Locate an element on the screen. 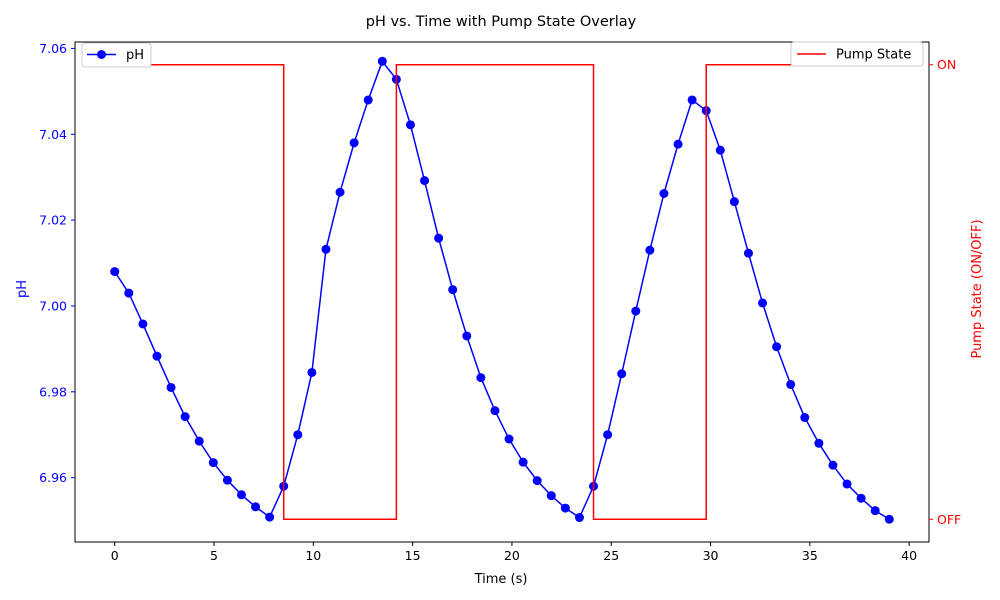 Image resolution: width=1000 pixels, height=600 pixels. x-tick-label: 10 is located at coordinates (313, 555).